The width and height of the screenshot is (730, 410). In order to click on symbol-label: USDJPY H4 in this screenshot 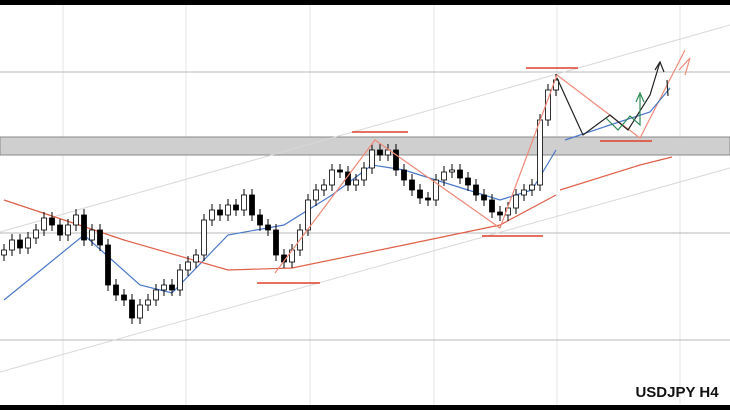, I will do `click(677, 392)`.